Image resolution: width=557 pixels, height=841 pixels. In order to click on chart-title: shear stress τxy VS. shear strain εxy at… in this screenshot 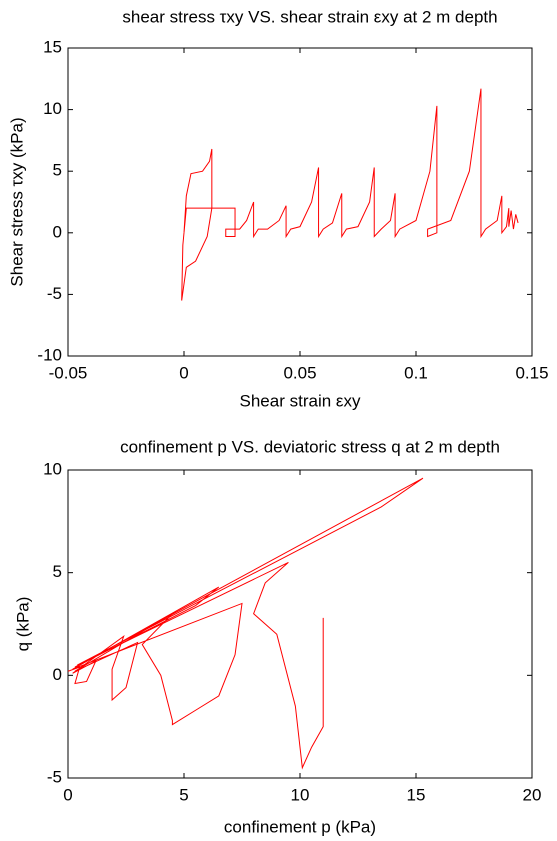, I will do `click(309, 16)`.